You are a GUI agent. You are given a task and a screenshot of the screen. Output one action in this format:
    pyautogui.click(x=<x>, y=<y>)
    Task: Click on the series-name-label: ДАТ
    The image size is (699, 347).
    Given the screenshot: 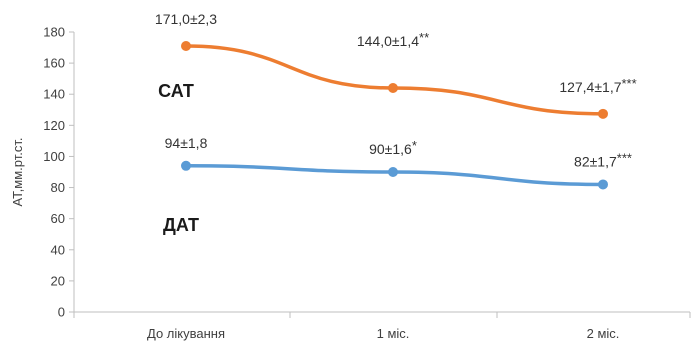 What is the action you would take?
    pyautogui.click(x=181, y=225)
    